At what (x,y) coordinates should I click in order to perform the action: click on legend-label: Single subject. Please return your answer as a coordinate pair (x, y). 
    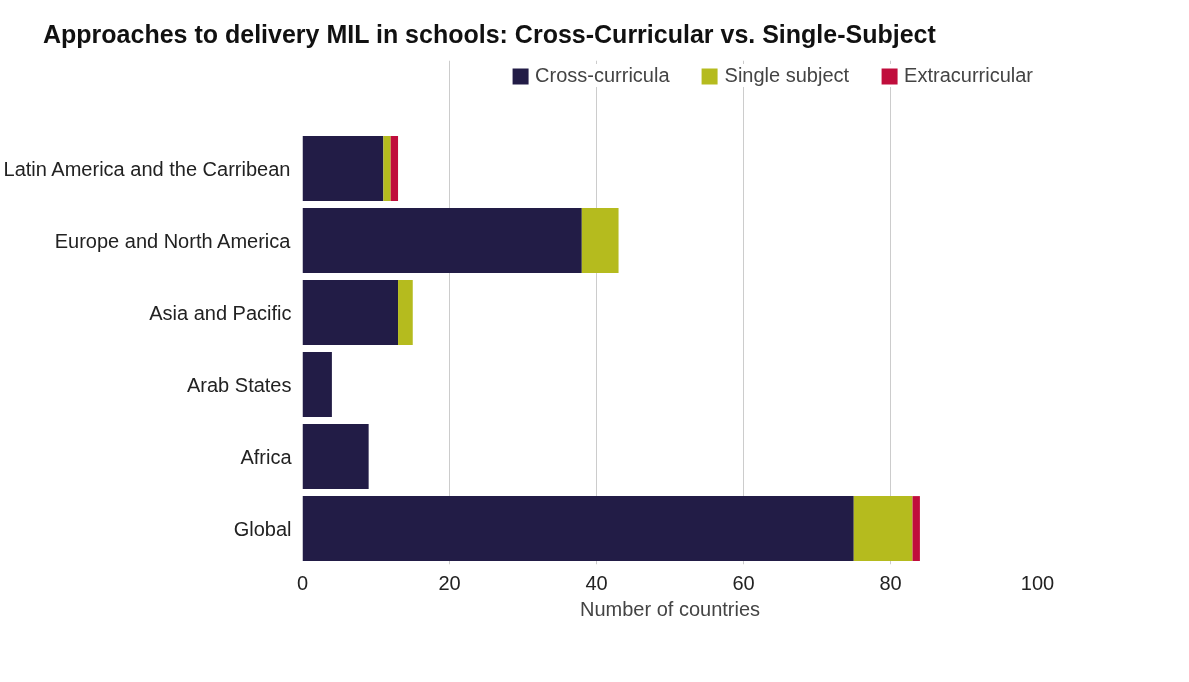
    Looking at the image, I should click on (787, 75).